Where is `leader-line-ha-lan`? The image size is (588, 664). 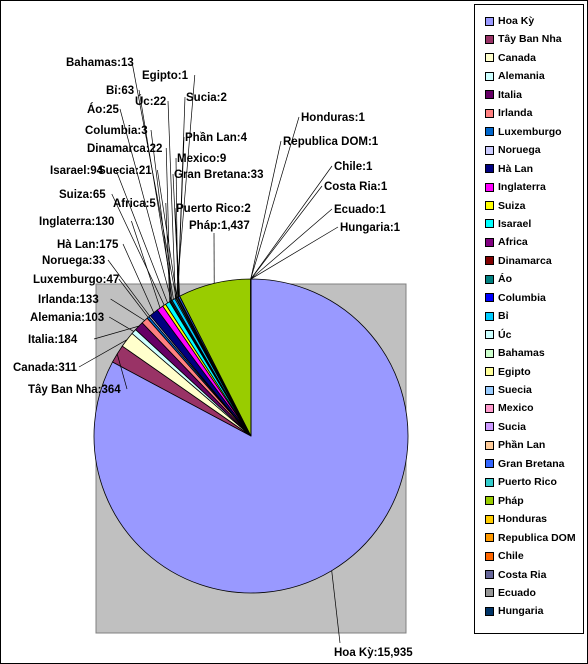
leader-line-ha-lan is located at coordinates (138, 278).